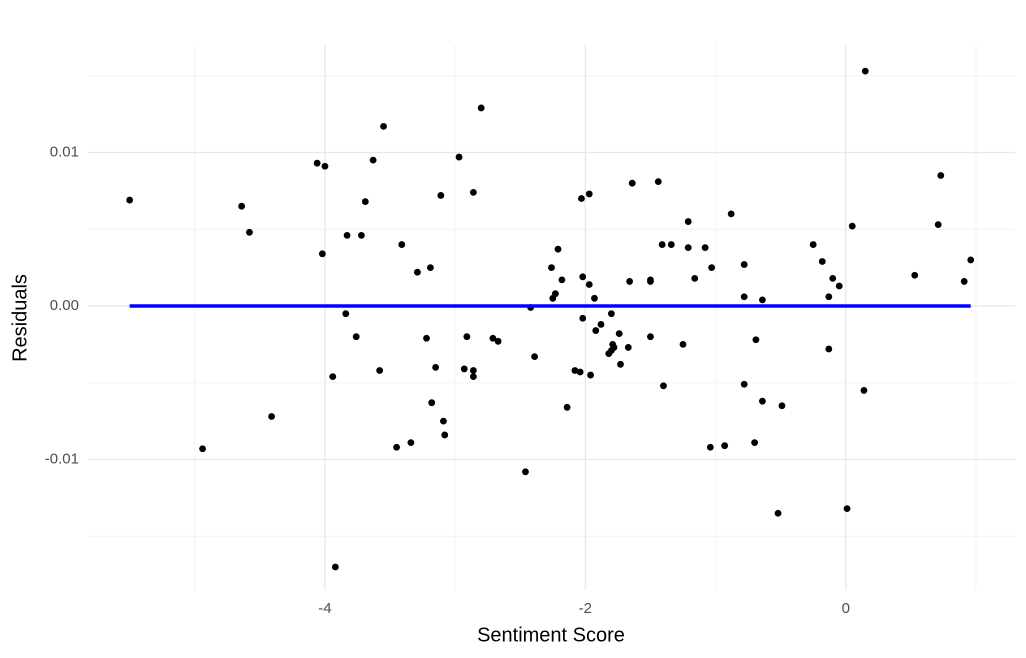 Image resolution: width=1026 pixels, height=658 pixels. Describe the element at coordinates (64, 305) in the screenshot. I see `y-tick-label: 0.00` at that location.